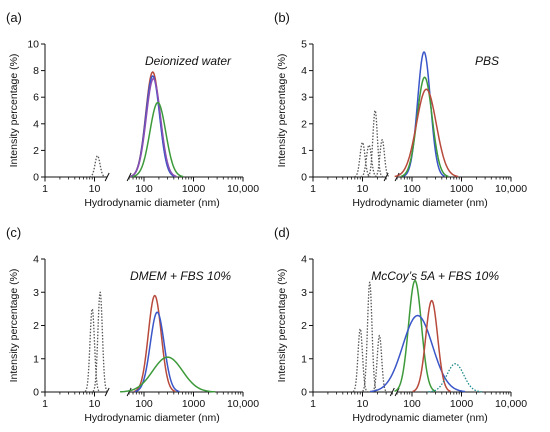 This screenshot has height=432, width=550. Describe the element at coordinates (36, 71) in the screenshot. I see `y-tick-label: 8` at that location.